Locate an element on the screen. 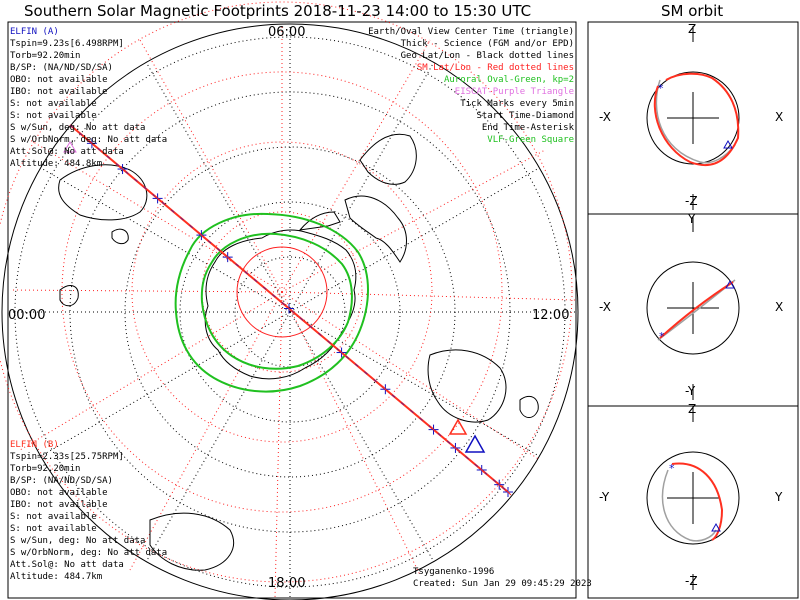 The width and height of the screenshot is (800, 600). elfin-a-line: B/SP: (NA/ND/SD/SA) is located at coordinates (61, 68).